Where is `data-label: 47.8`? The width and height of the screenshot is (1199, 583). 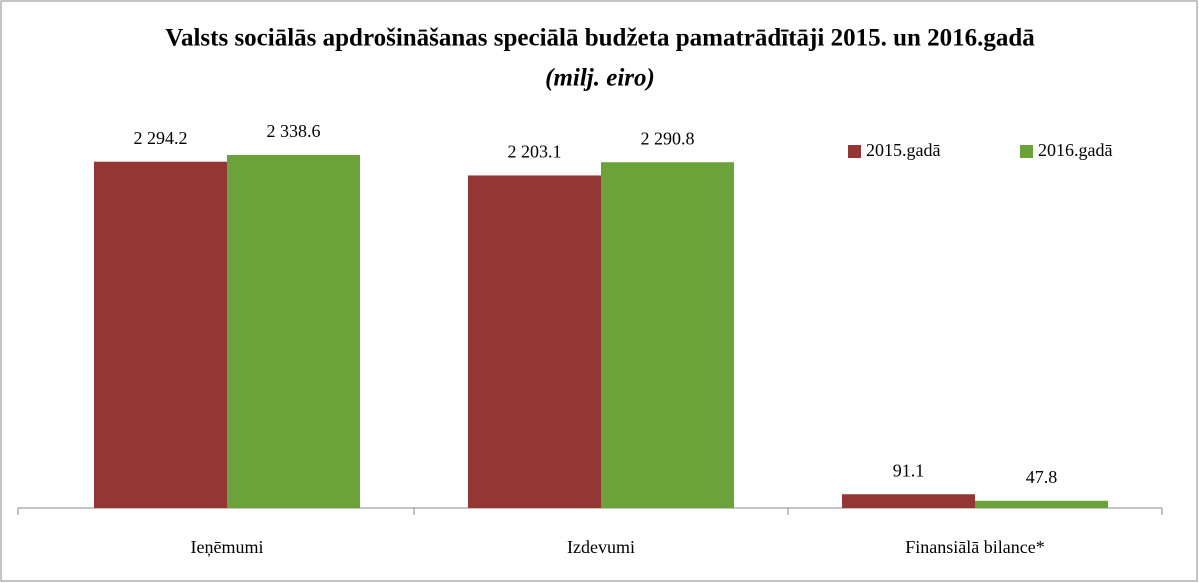
data-label: 47.8 is located at coordinates (1042, 477).